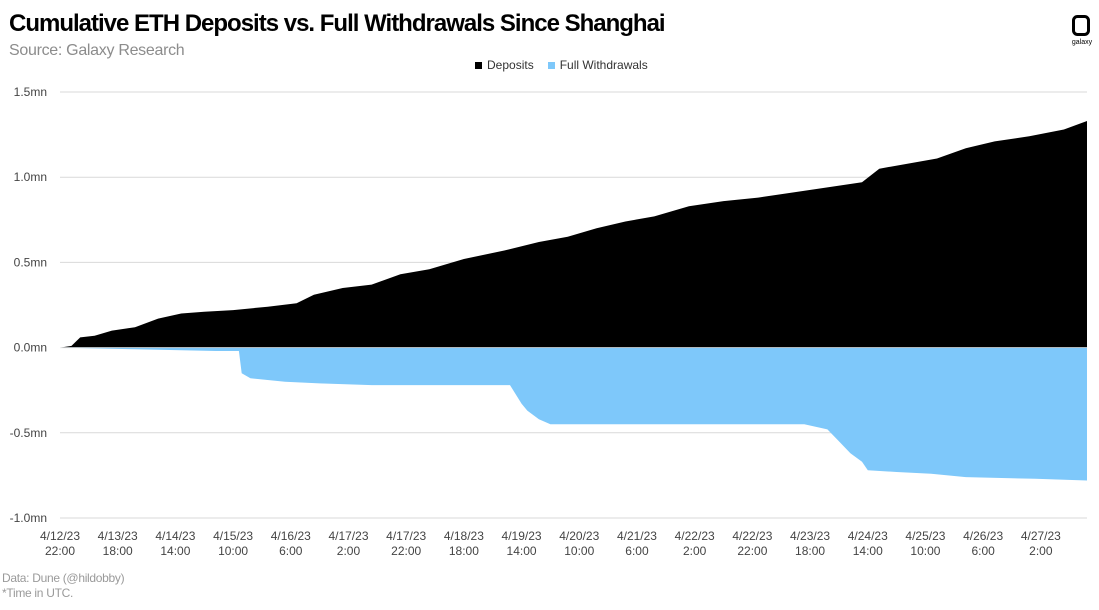 The height and width of the screenshot is (610, 1099). Describe the element at coordinates (551, 65) in the screenshot. I see `legend-swatch-withdrawals` at that location.